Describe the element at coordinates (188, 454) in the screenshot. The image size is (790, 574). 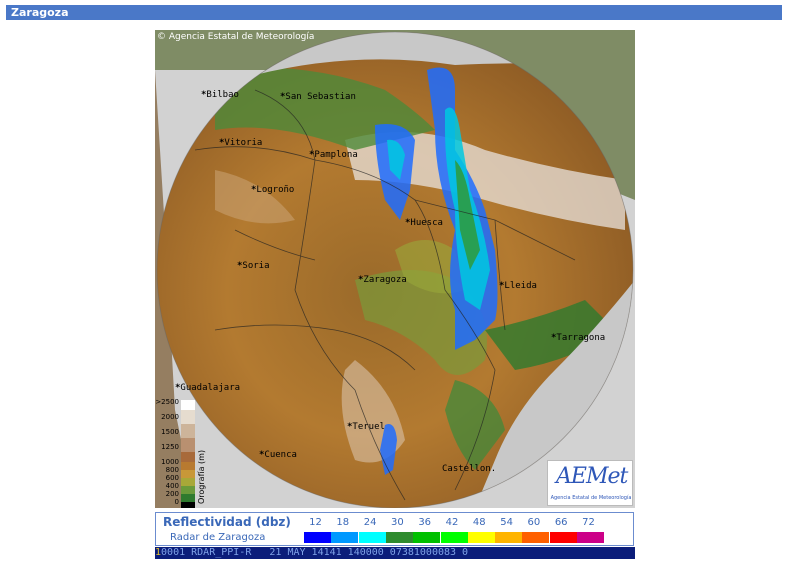
I see `orography-color-bar` at that location.